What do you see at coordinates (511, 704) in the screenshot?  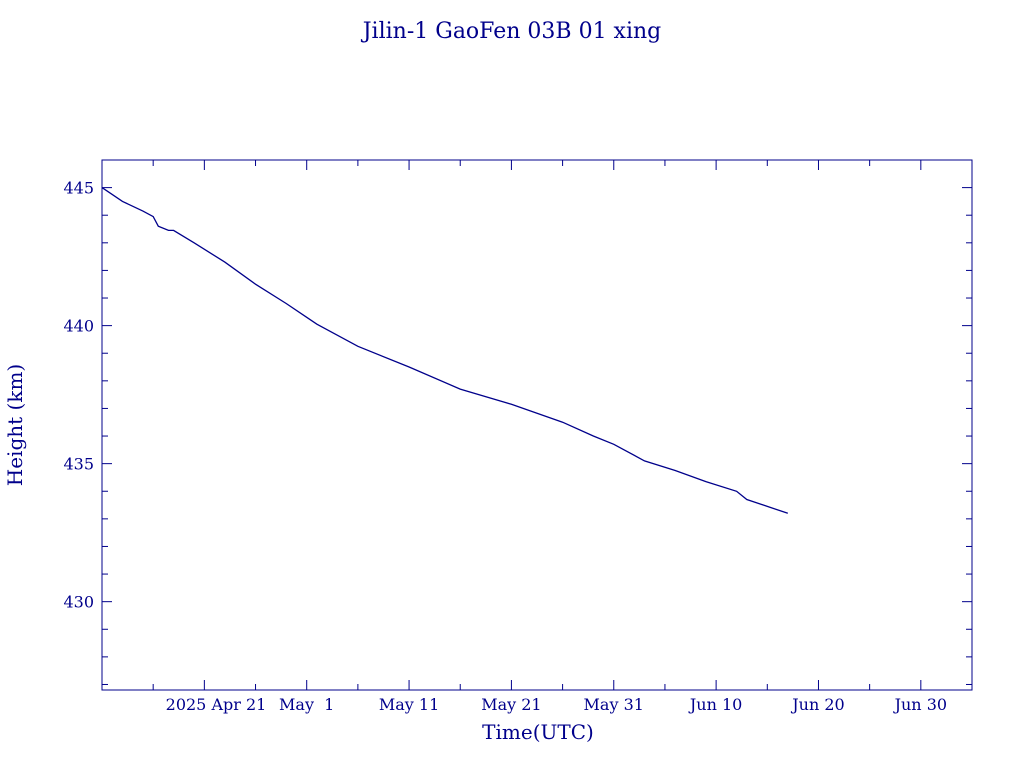 I see `x-tick-label: May 21` at bounding box center [511, 704].